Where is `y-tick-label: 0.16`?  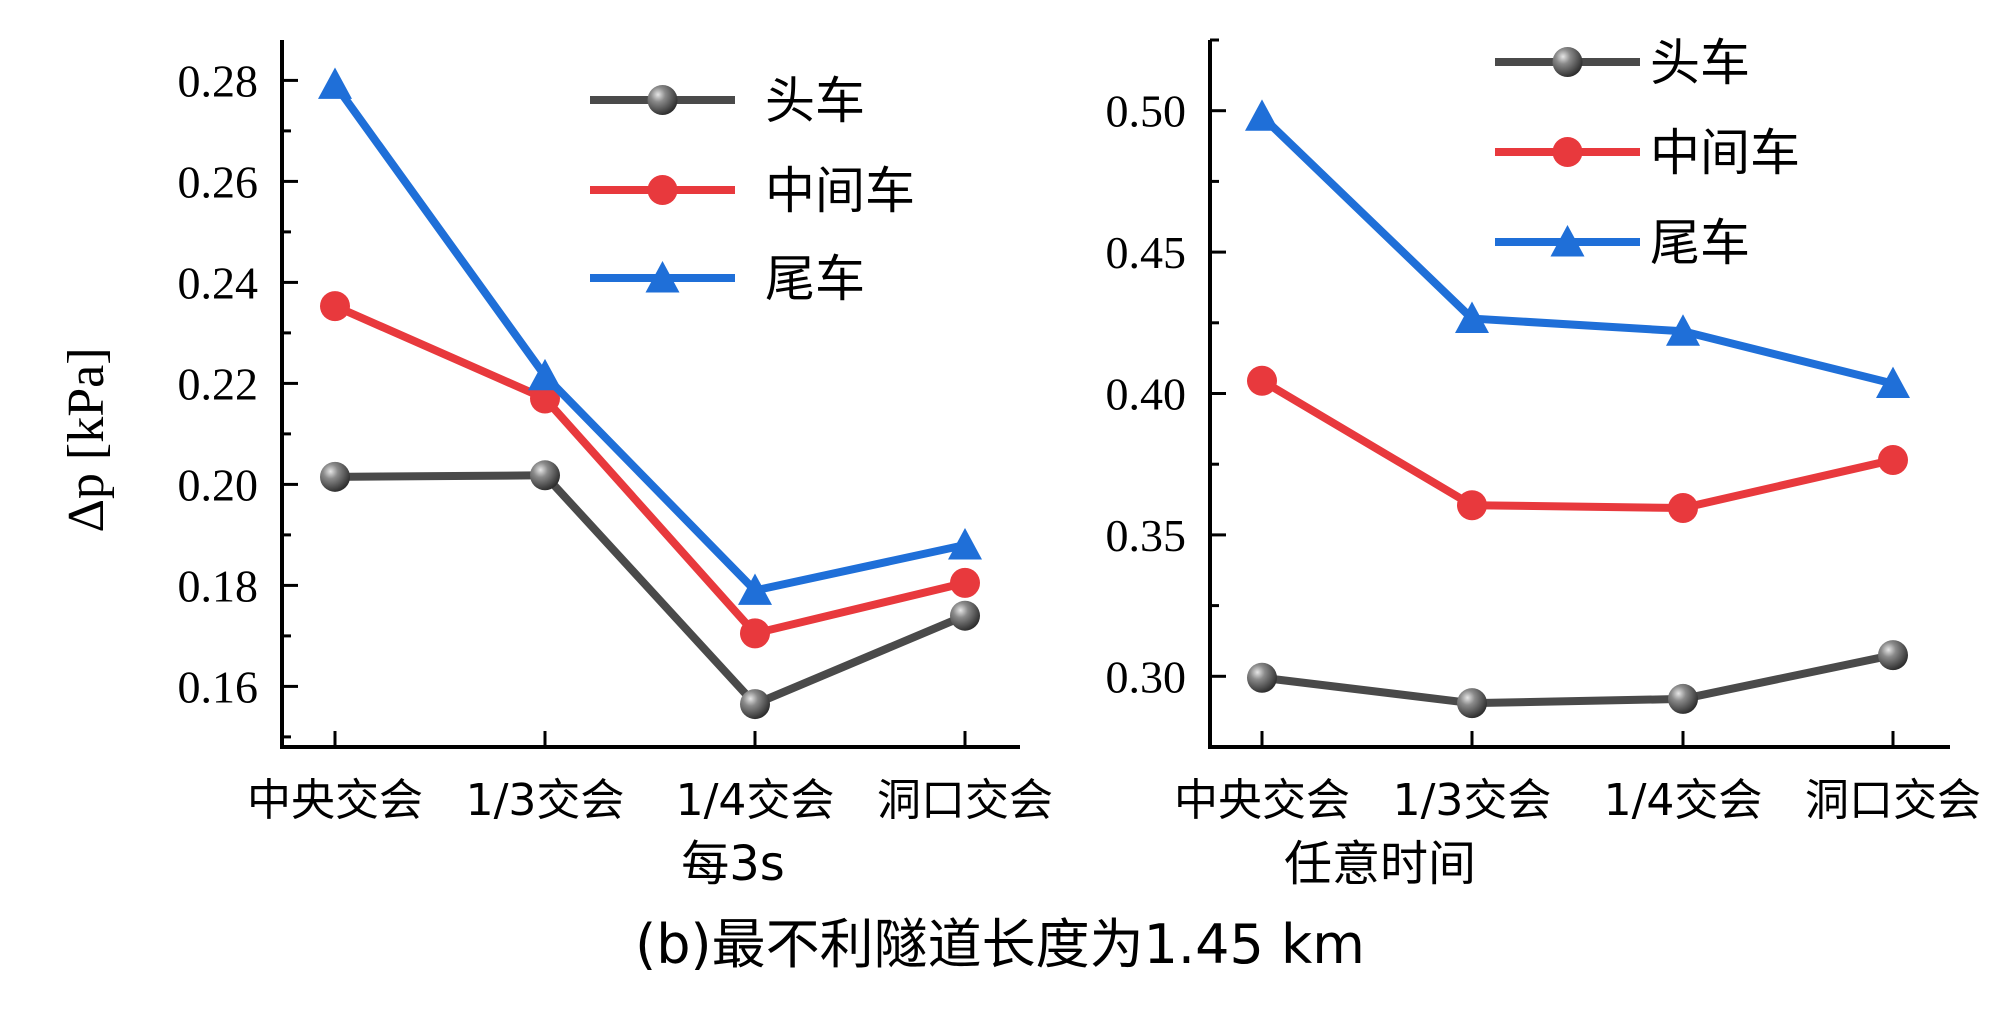
y-tick-label: 0.16 is located at coordinates (218, 686).